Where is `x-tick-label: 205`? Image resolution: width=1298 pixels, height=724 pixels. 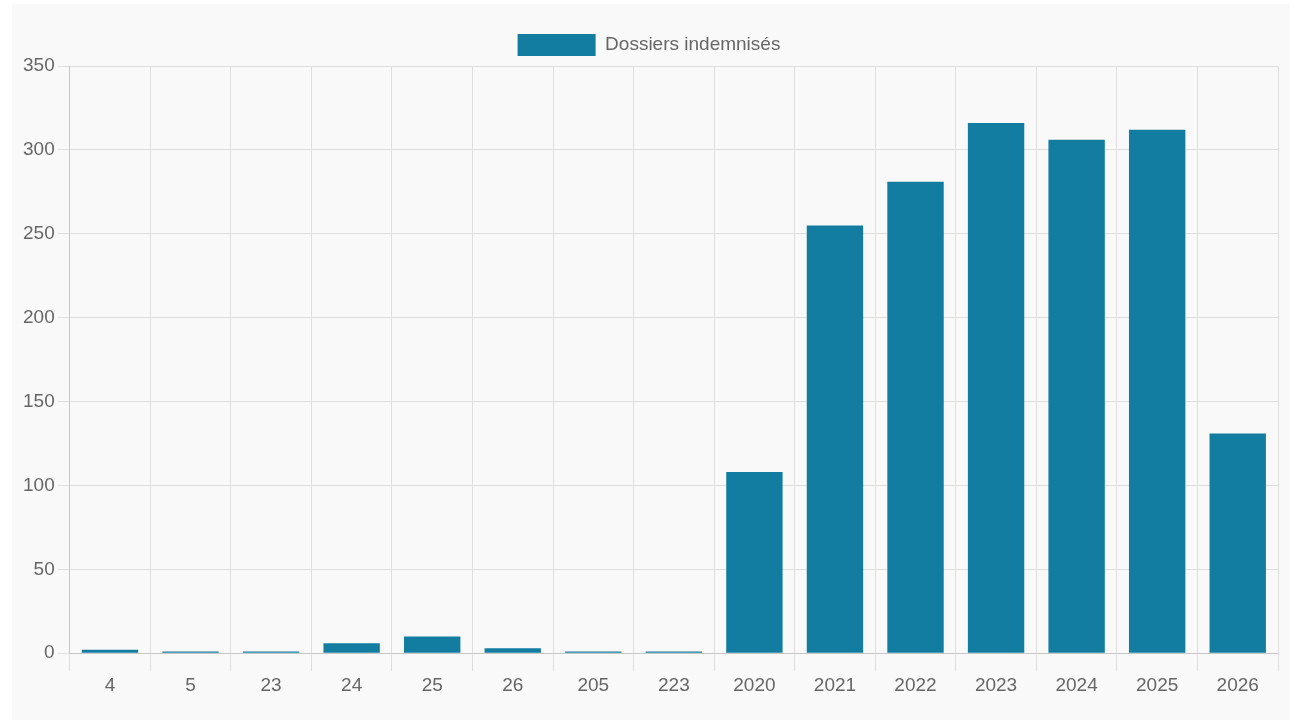 x-tick-label: 205 is located at coordinates (593, 684).